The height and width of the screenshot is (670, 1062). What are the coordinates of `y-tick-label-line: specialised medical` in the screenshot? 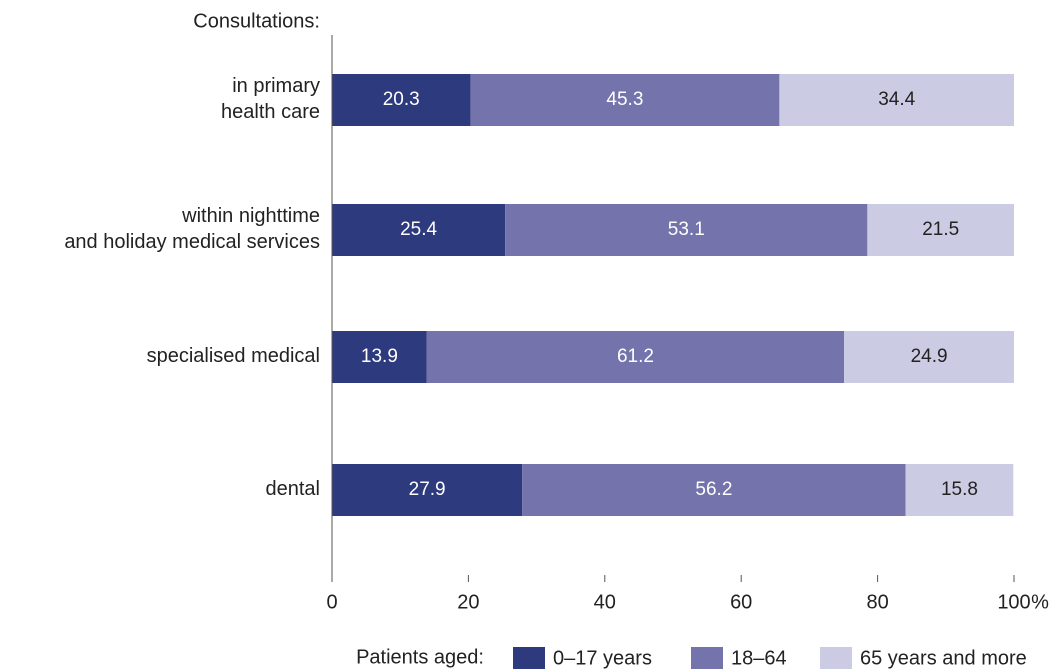 It's located at (233, 356).